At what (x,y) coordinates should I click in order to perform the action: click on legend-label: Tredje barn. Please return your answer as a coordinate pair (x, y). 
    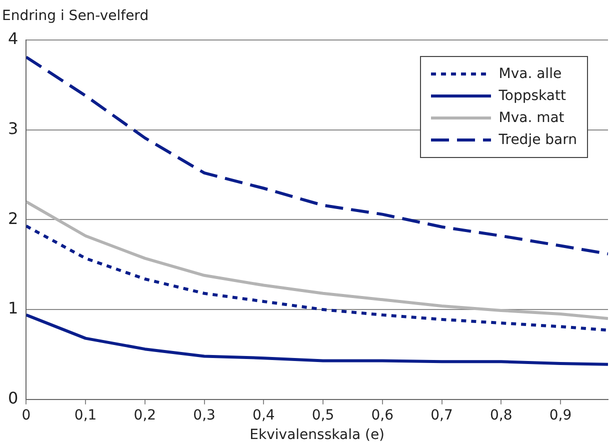
    Looking at the image, I should click on (537, 140).